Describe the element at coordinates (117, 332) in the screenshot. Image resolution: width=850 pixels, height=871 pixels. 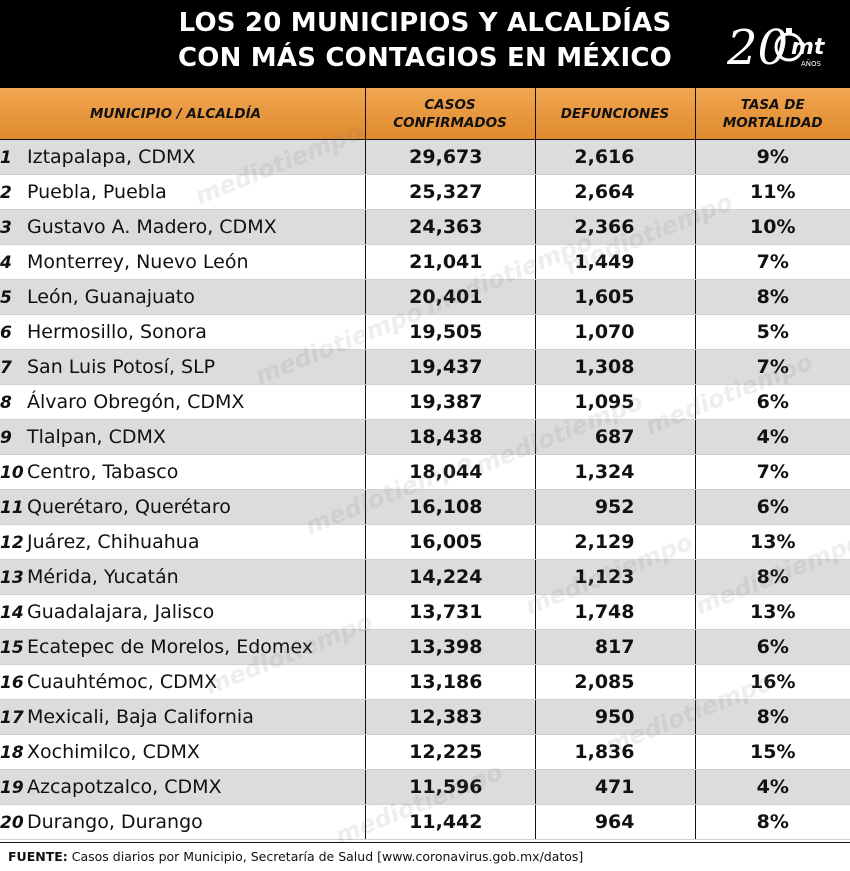
I see `municipio-name: Hermosillo, Sonora` at that location.